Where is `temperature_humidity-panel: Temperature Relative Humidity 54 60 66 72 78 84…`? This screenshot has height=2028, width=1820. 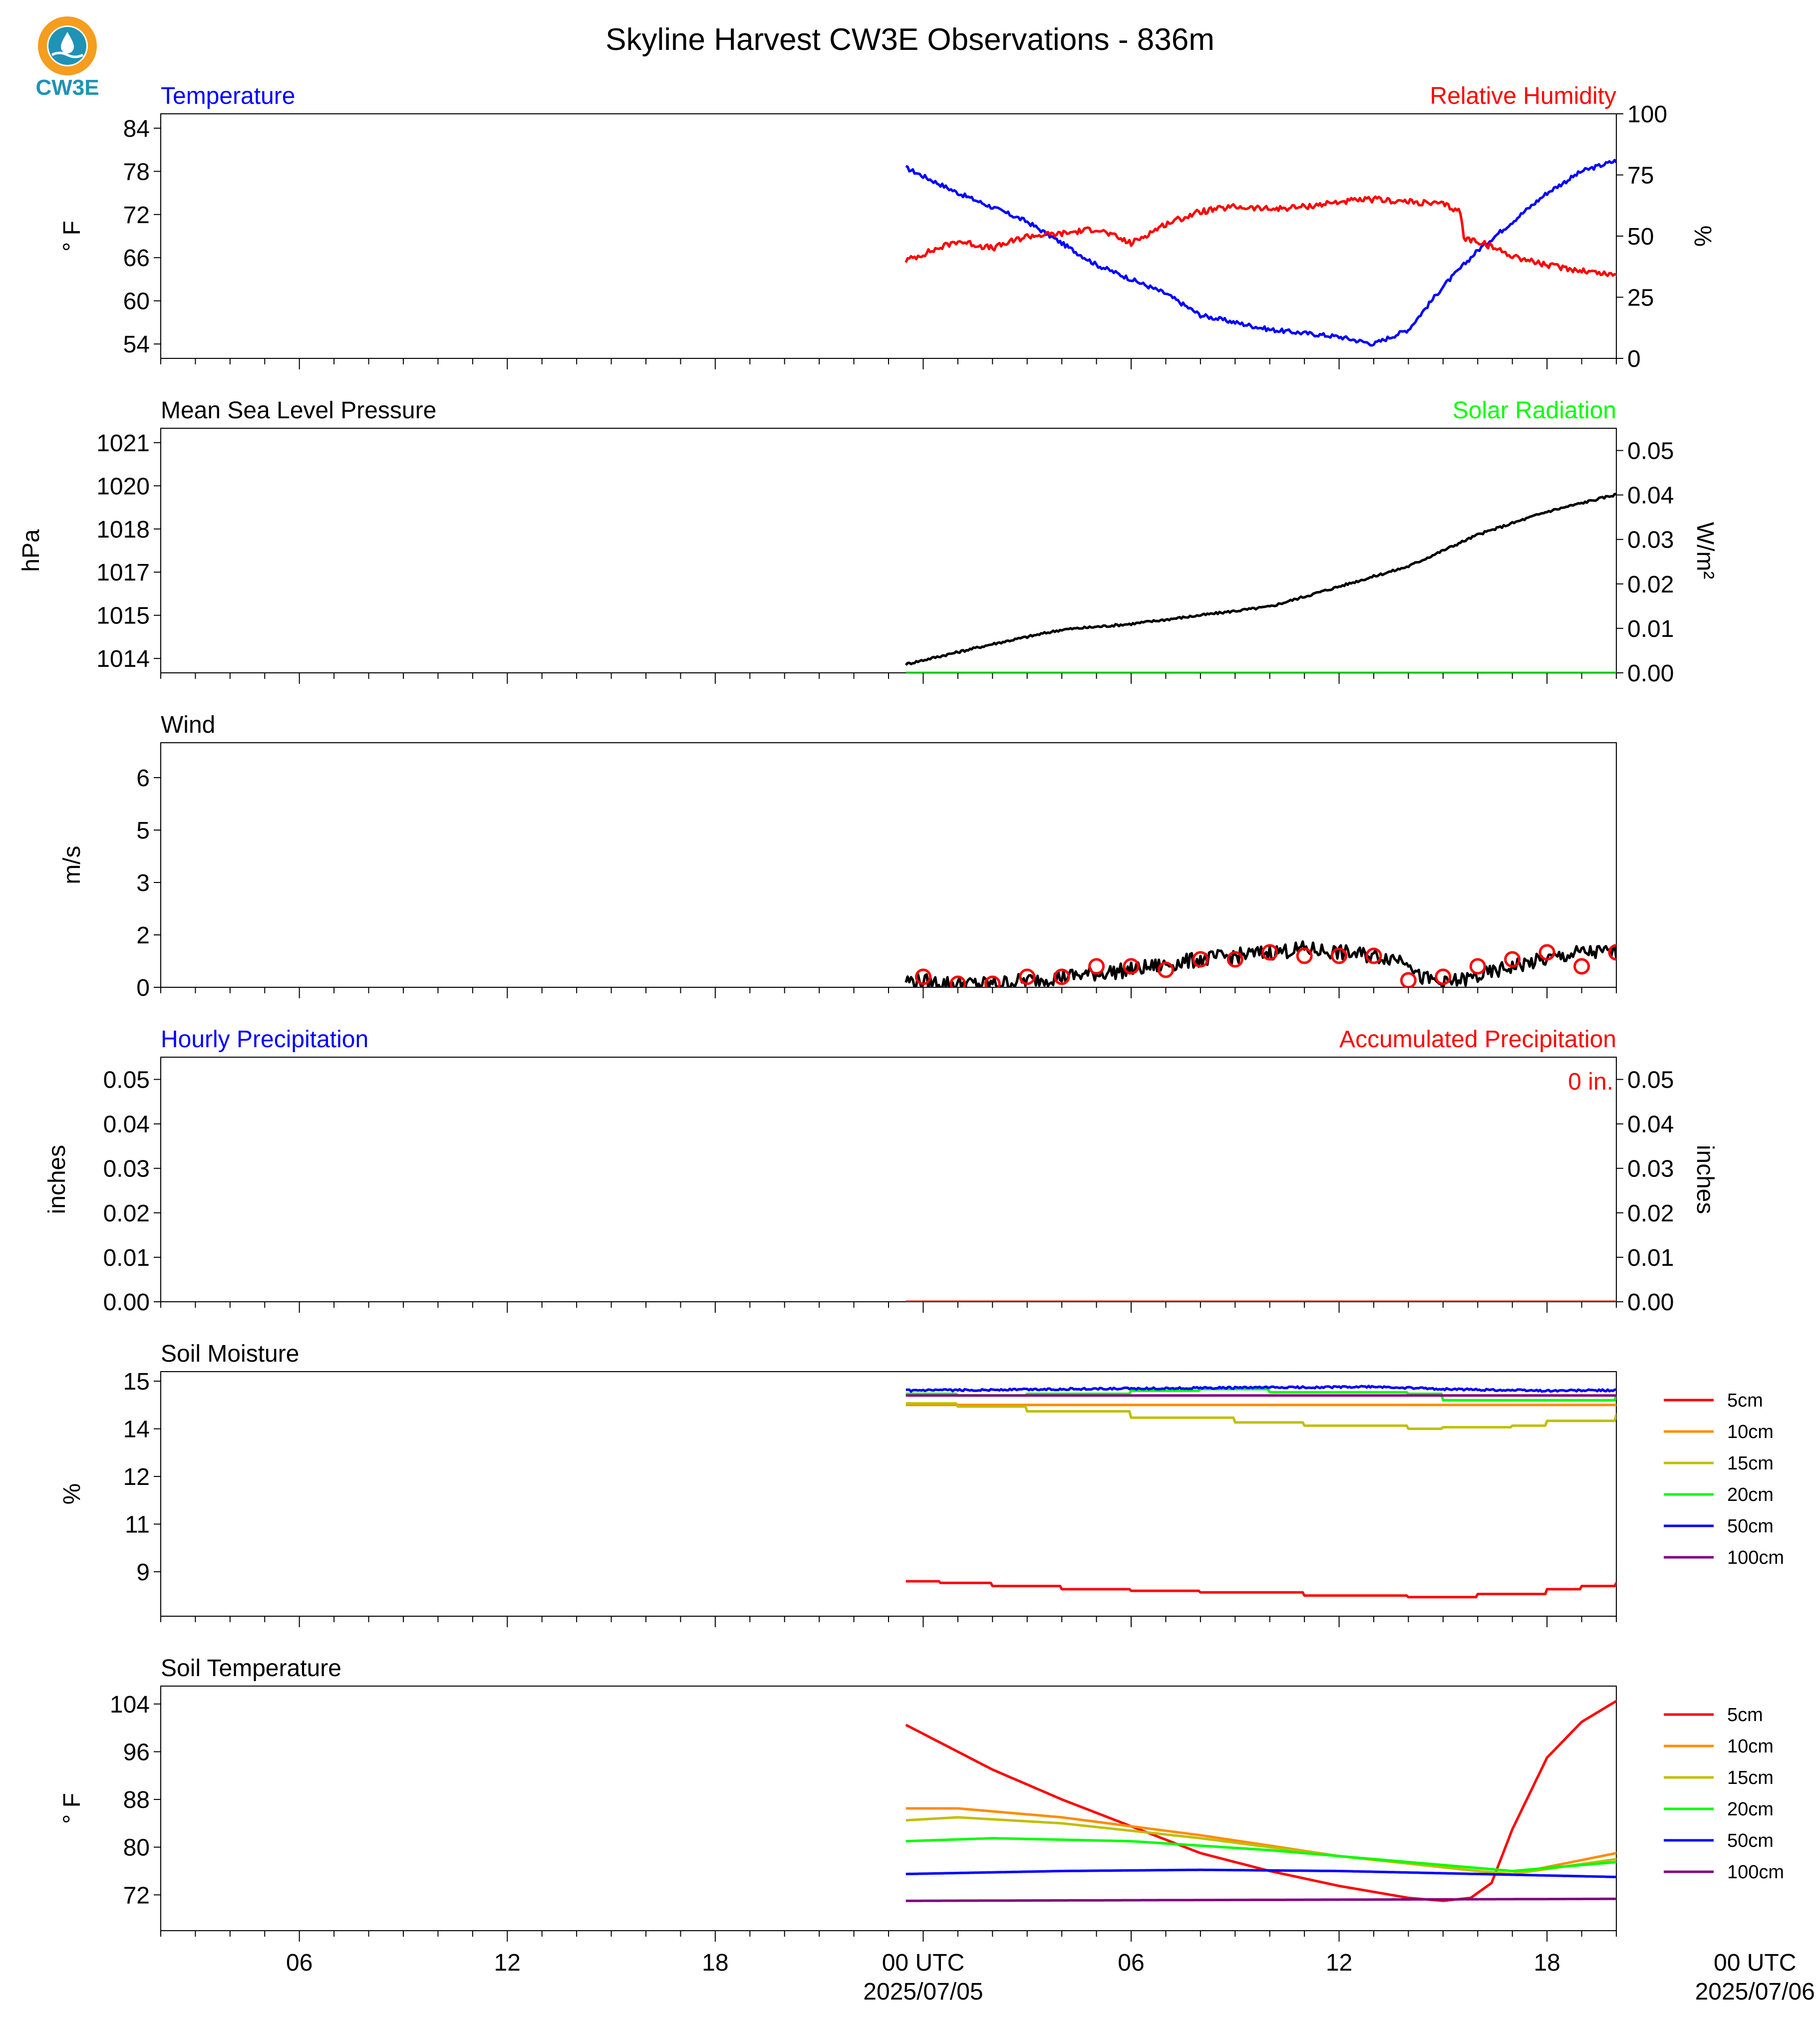
temperature_humidity-panel: Temperature Relative Humidity 54 60 66 72 78 84… is located at coordinates (887, 227).